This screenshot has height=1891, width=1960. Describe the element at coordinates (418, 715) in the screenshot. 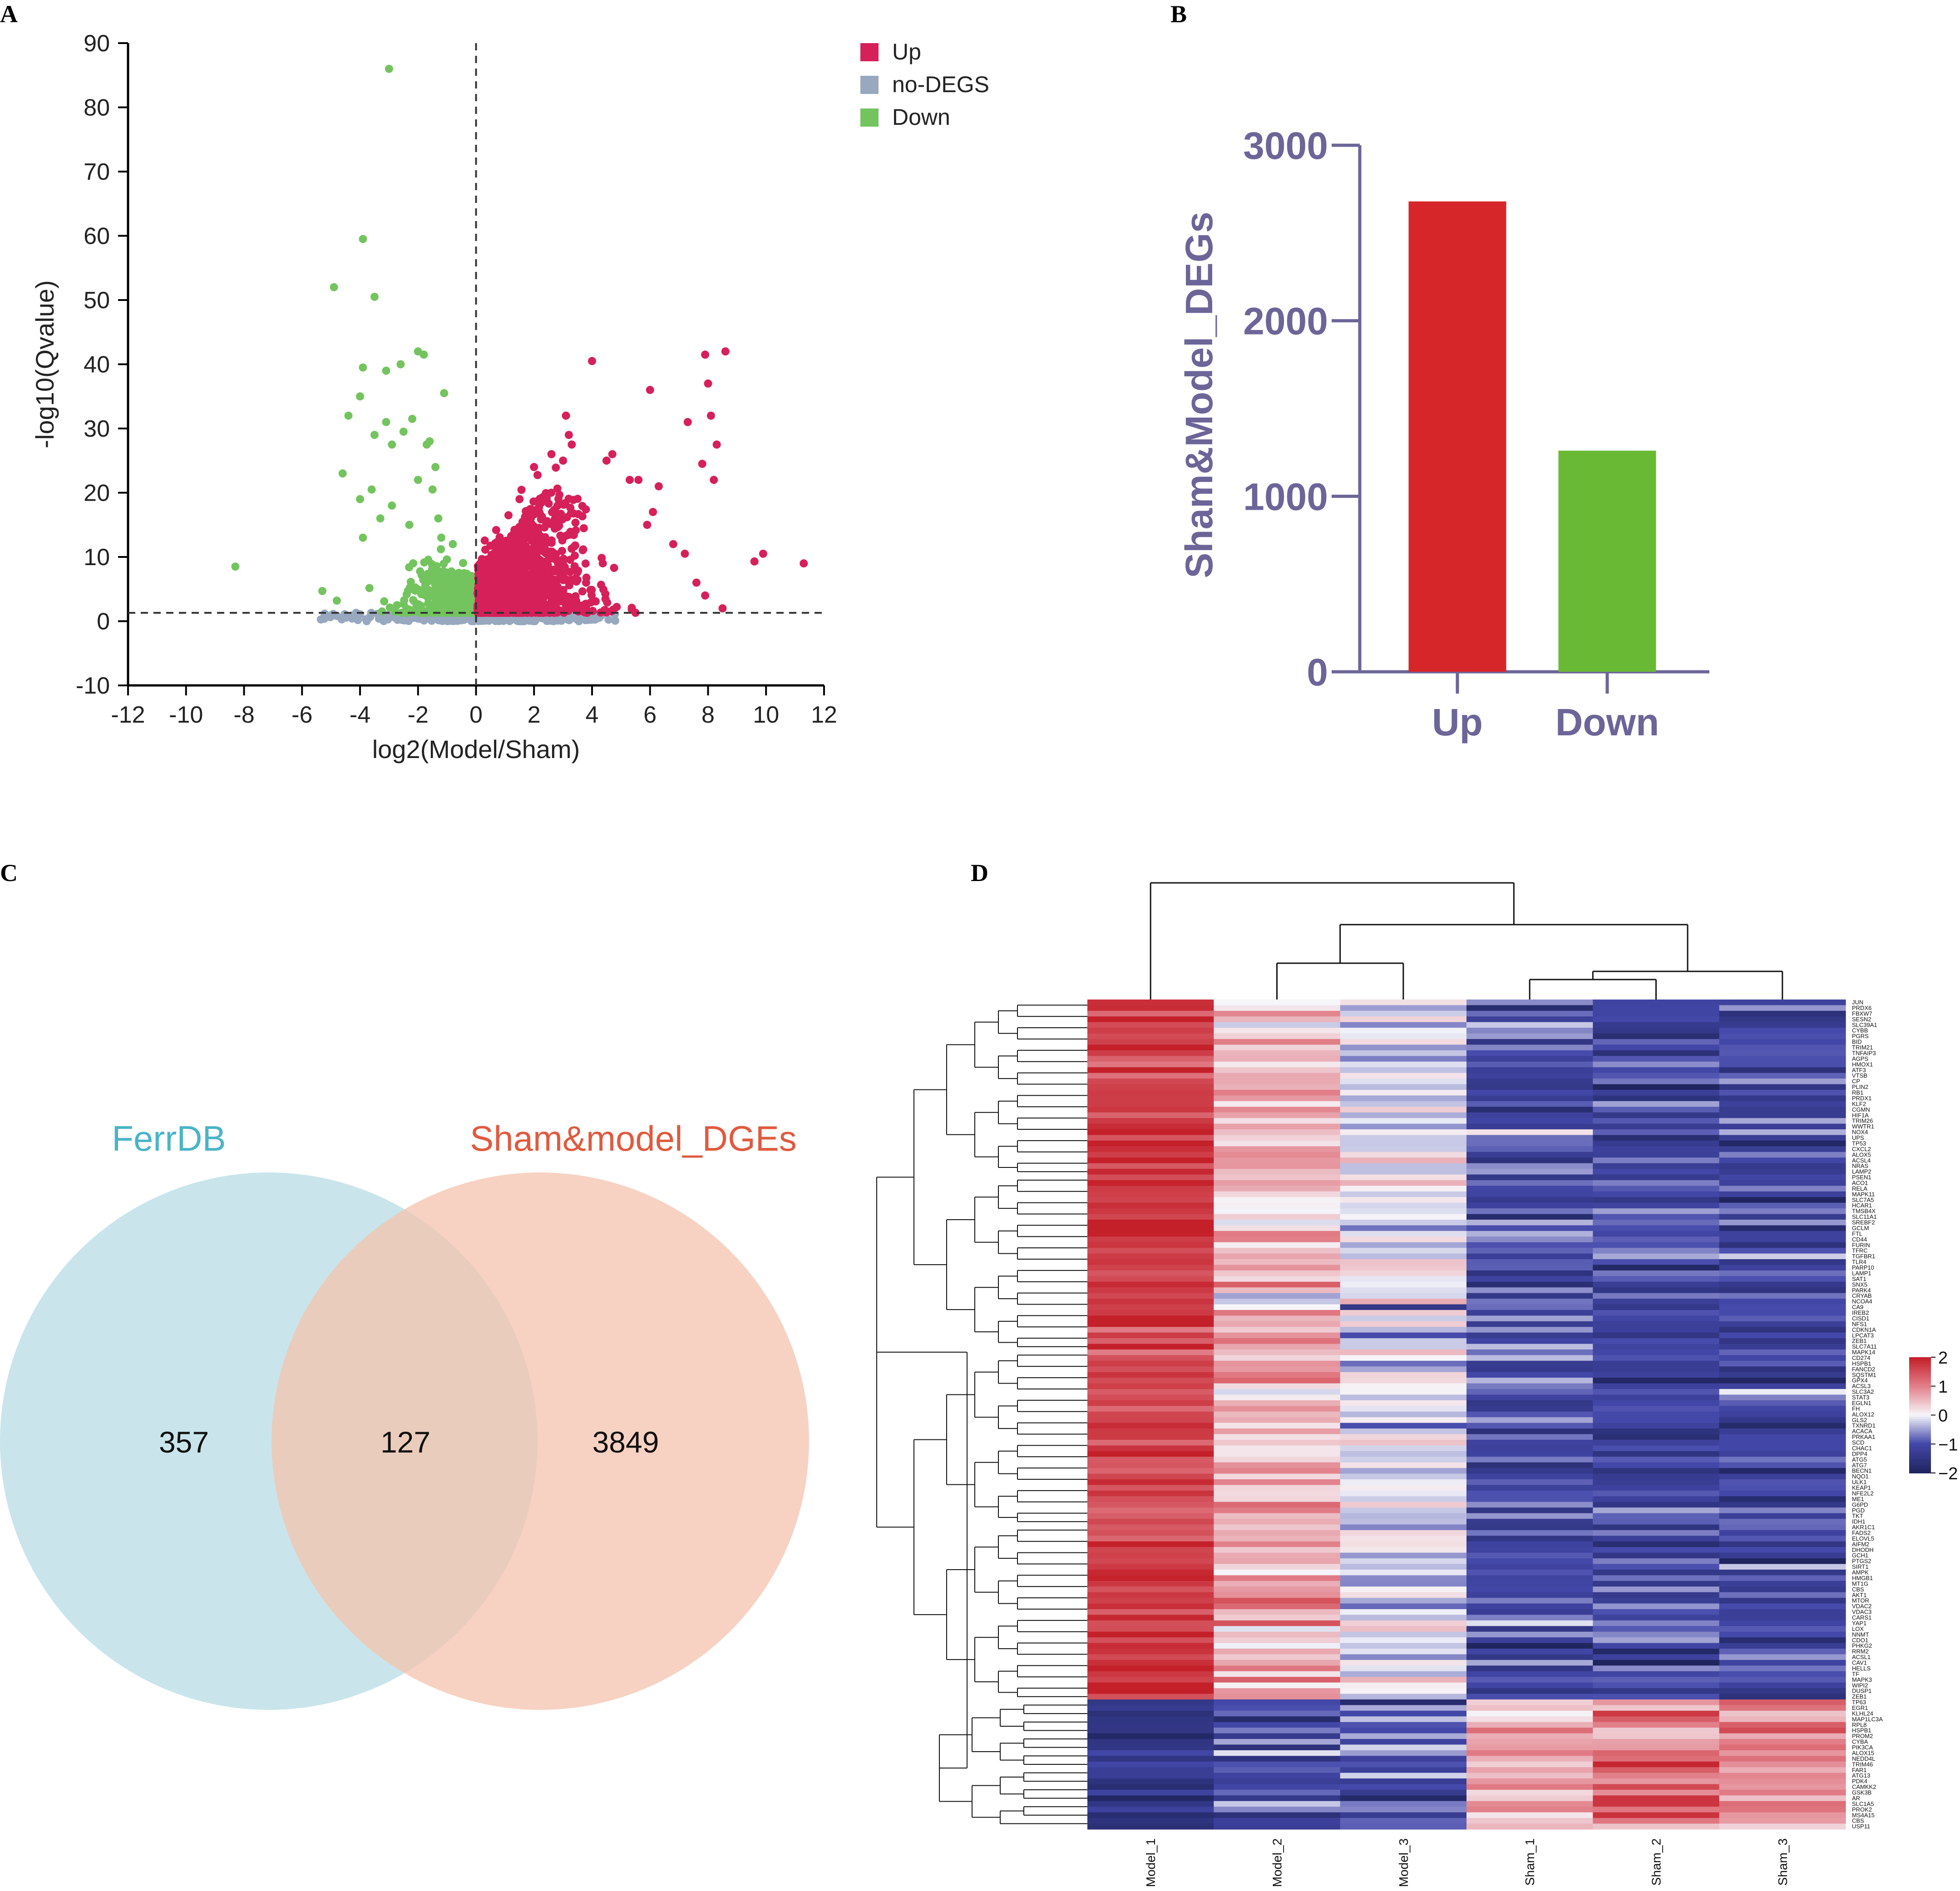

I see `x-tick-label: -2` at that location.